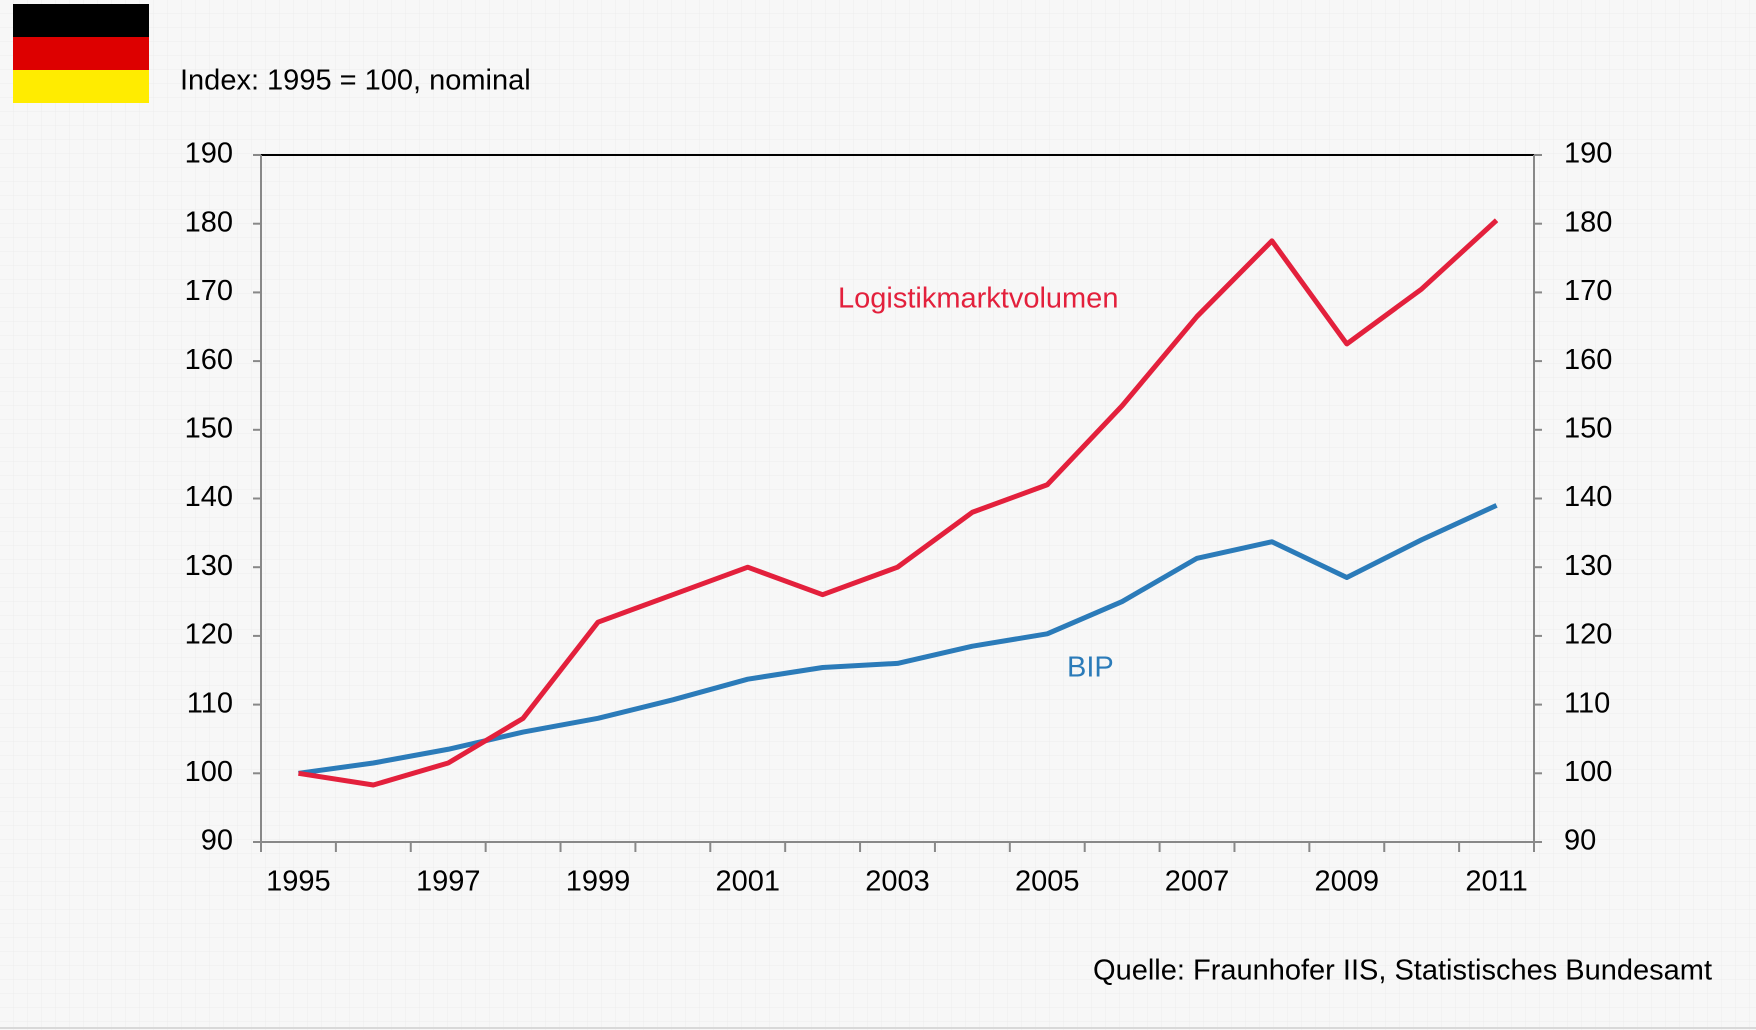  I want to click on y2-tick-label: 140, so click(1588, 497).